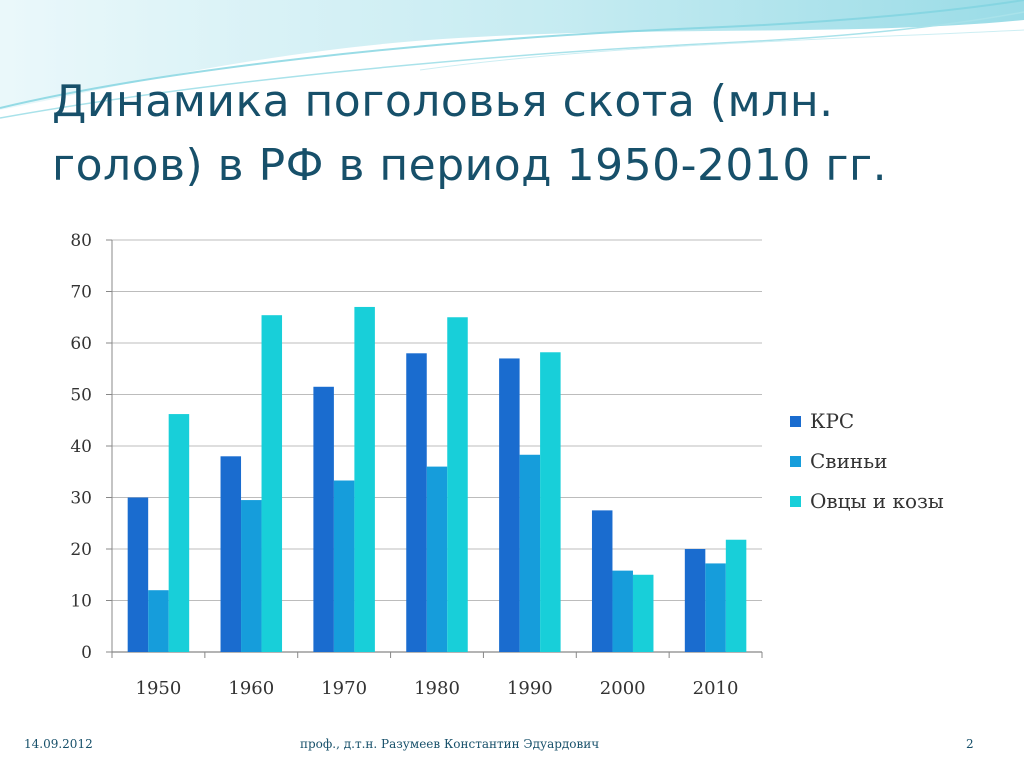 This screenshot has height=768, width=1024. I want to click on x-tick-label: 1960, so click(251, 688).